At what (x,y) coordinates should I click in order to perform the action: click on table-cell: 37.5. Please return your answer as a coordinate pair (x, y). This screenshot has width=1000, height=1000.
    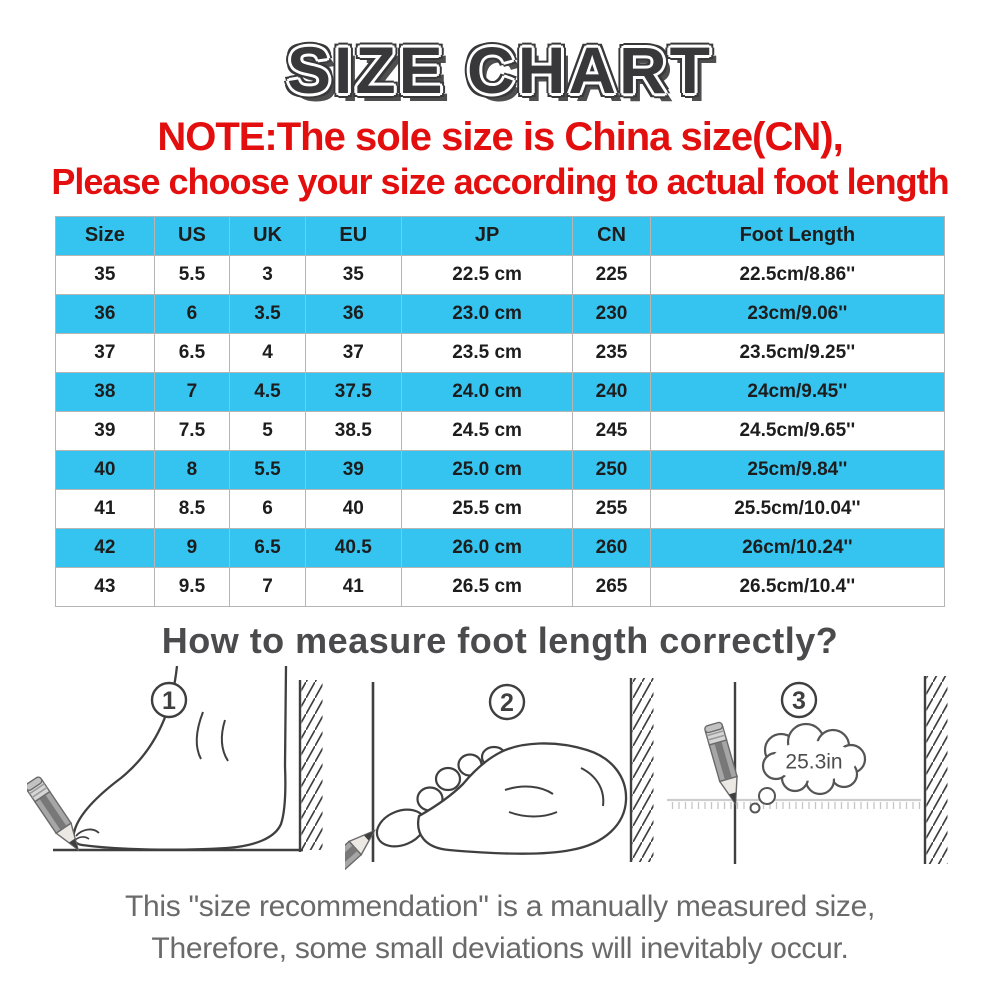
    Looking at the image, I should click on (353, 391).